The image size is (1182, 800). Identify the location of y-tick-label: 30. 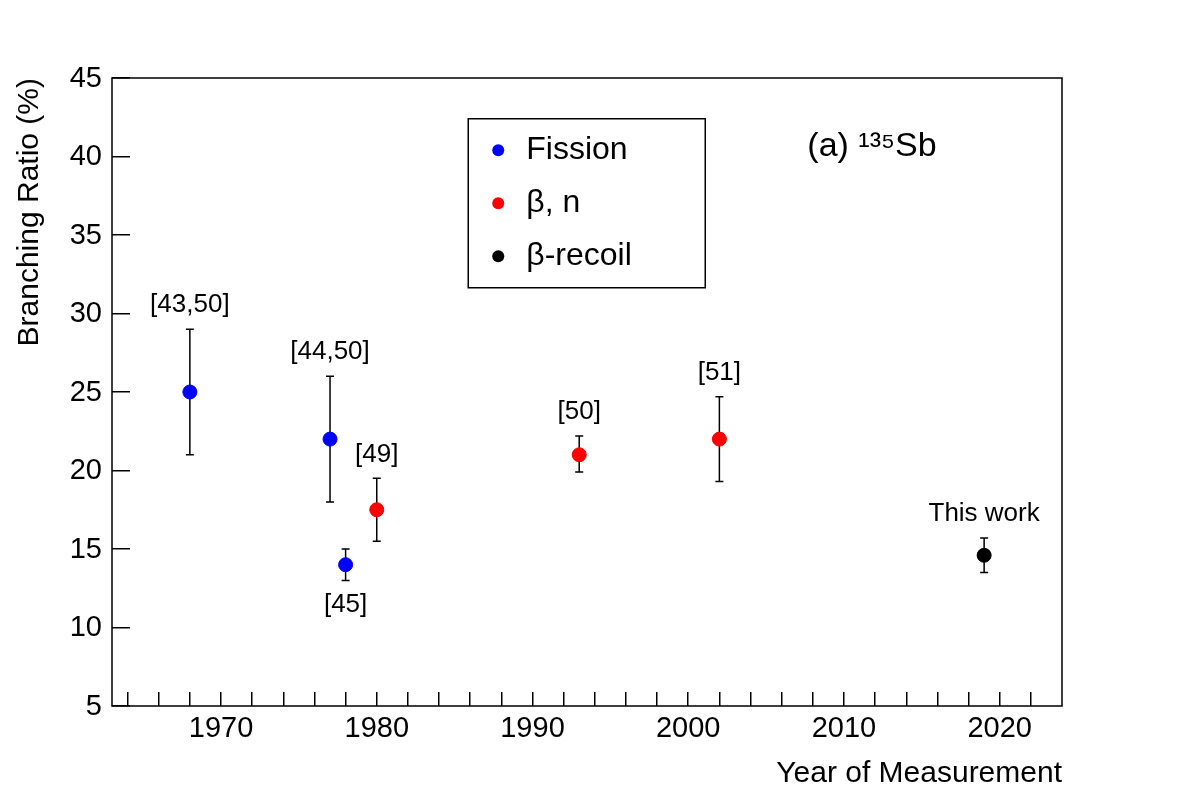
(85, 312).